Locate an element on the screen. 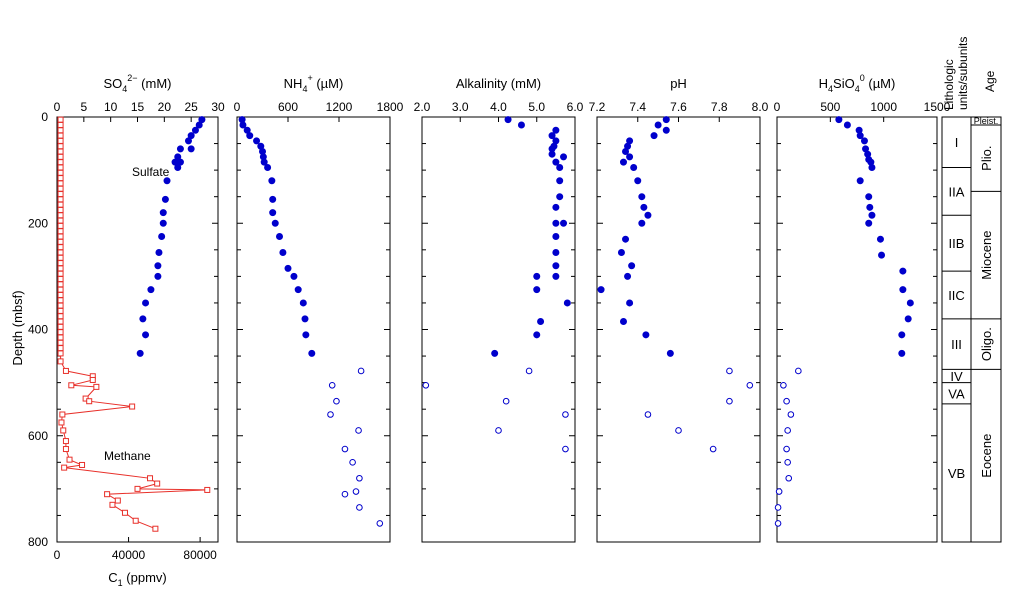 The height and width of the screenshot is (593, 1020). panel-1-xtick-label: 15 is located at coordinates (138, 107).